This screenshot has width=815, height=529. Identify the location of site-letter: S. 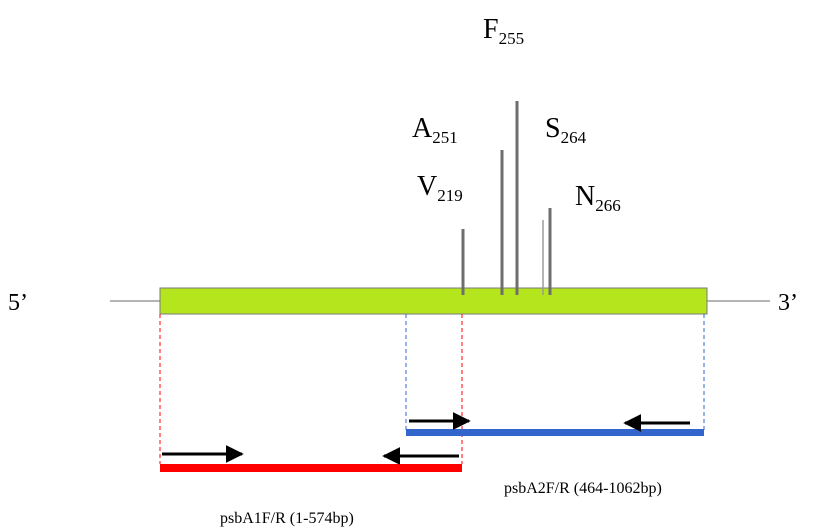
(553, 128).